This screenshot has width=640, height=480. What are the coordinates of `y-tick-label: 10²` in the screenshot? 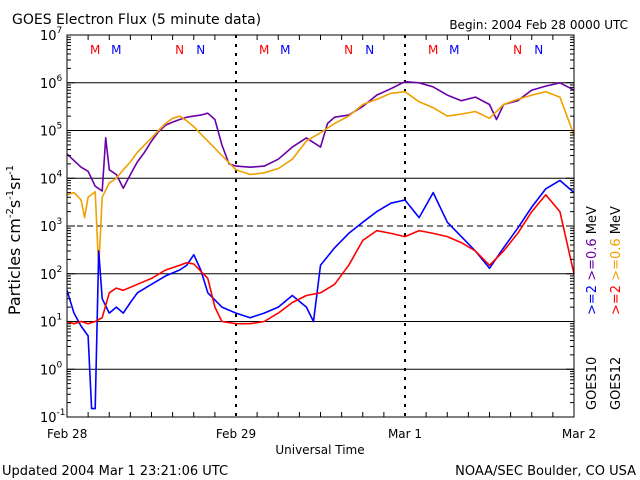 It's located at (51, 274).